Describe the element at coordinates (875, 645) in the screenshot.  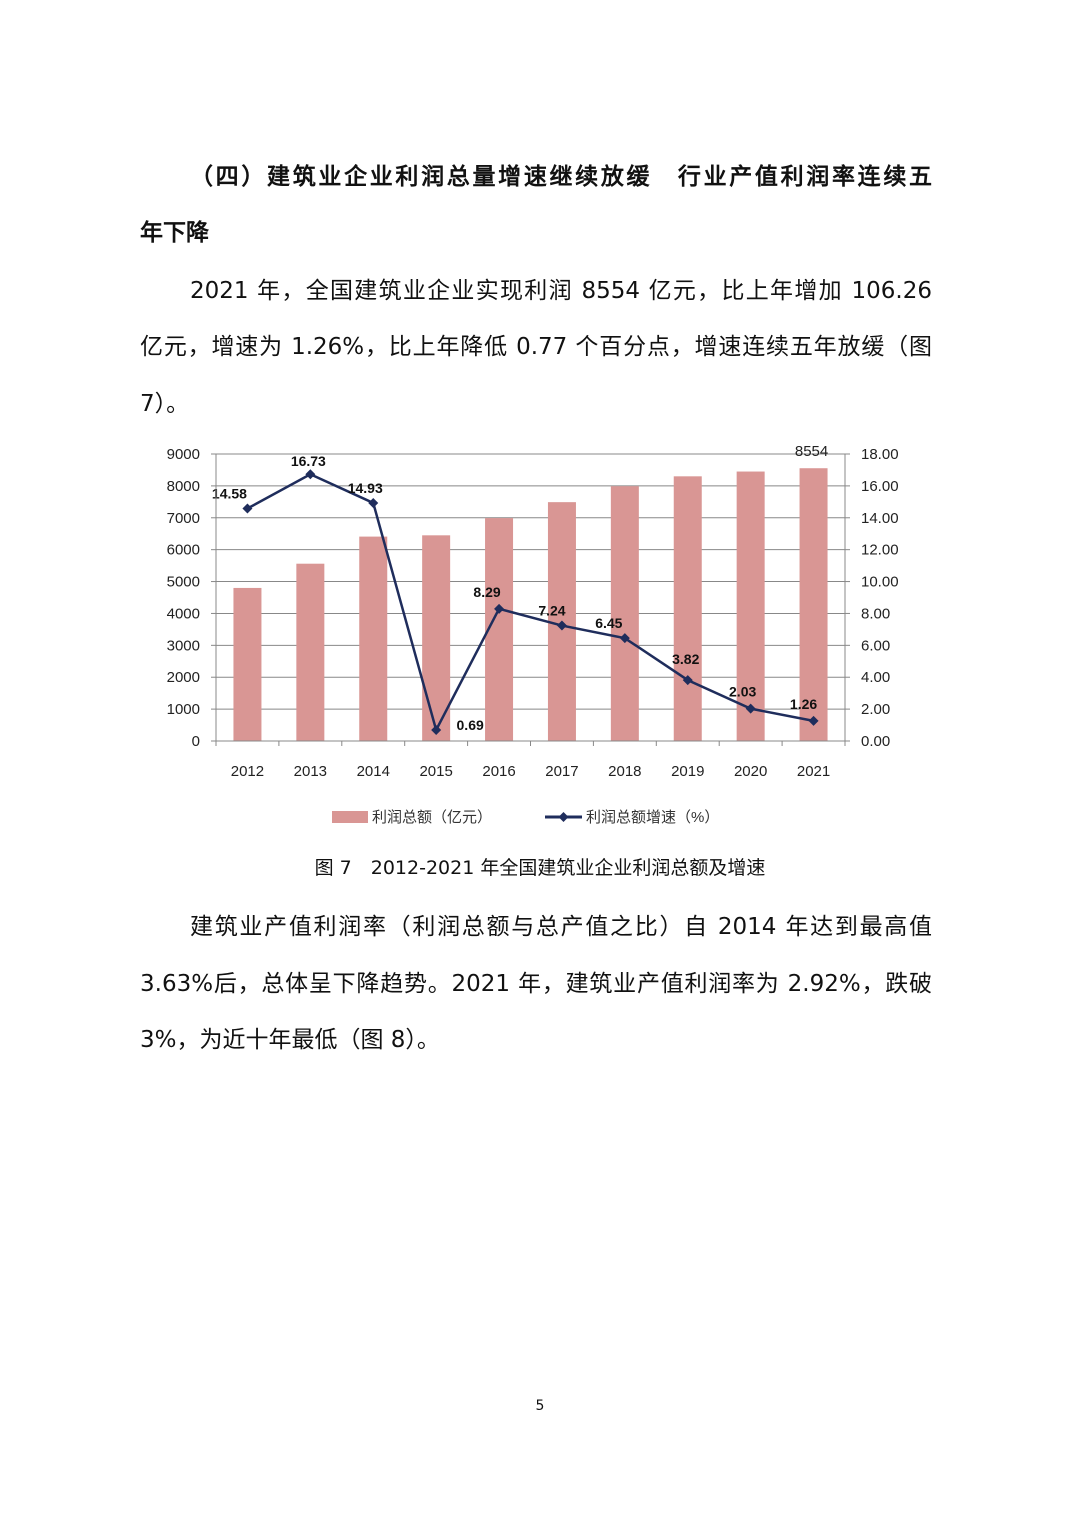
I see `right-axis-tick-label: 6.00` at that location.